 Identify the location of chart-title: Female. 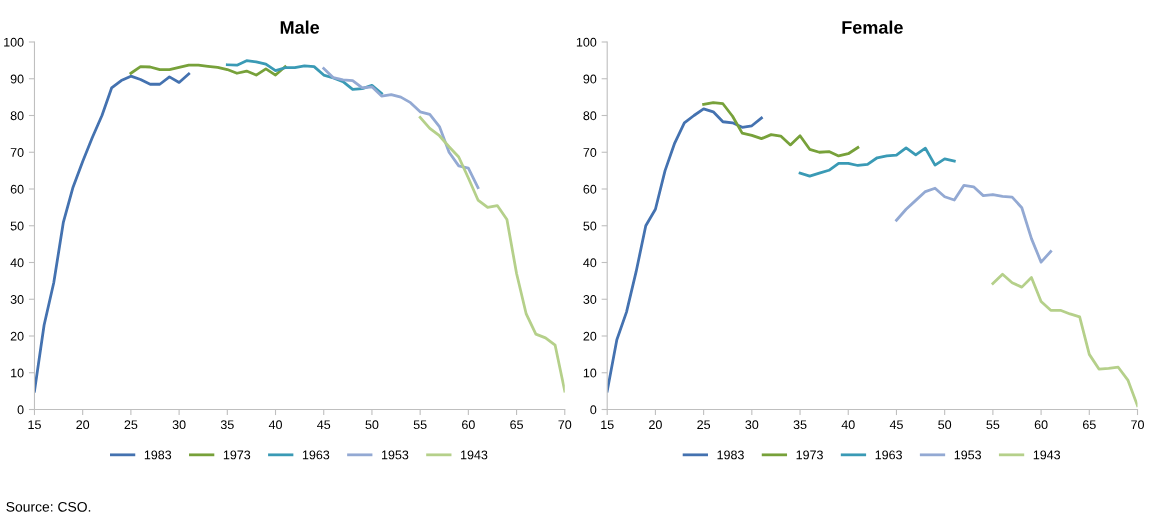
(872, 27).